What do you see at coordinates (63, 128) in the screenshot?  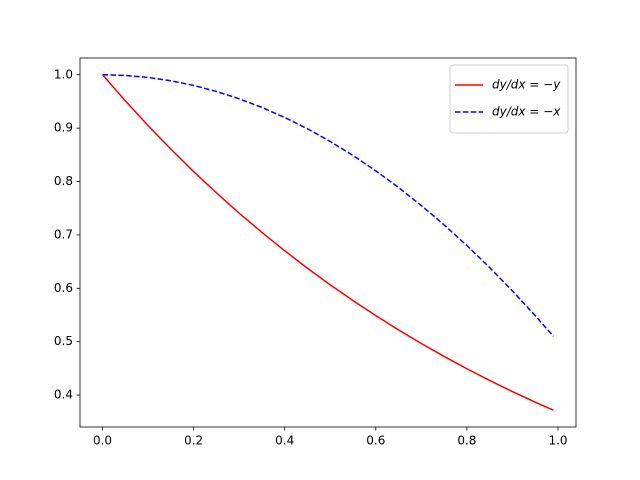 I see `y-tick-label: 0.9` at bounding box center [63, 128].